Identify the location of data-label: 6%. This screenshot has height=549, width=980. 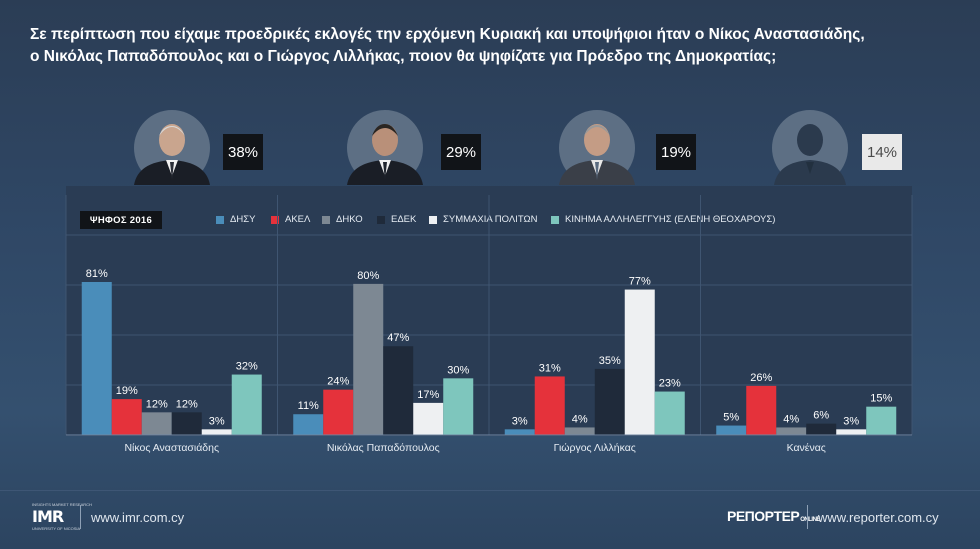
(821, 416).